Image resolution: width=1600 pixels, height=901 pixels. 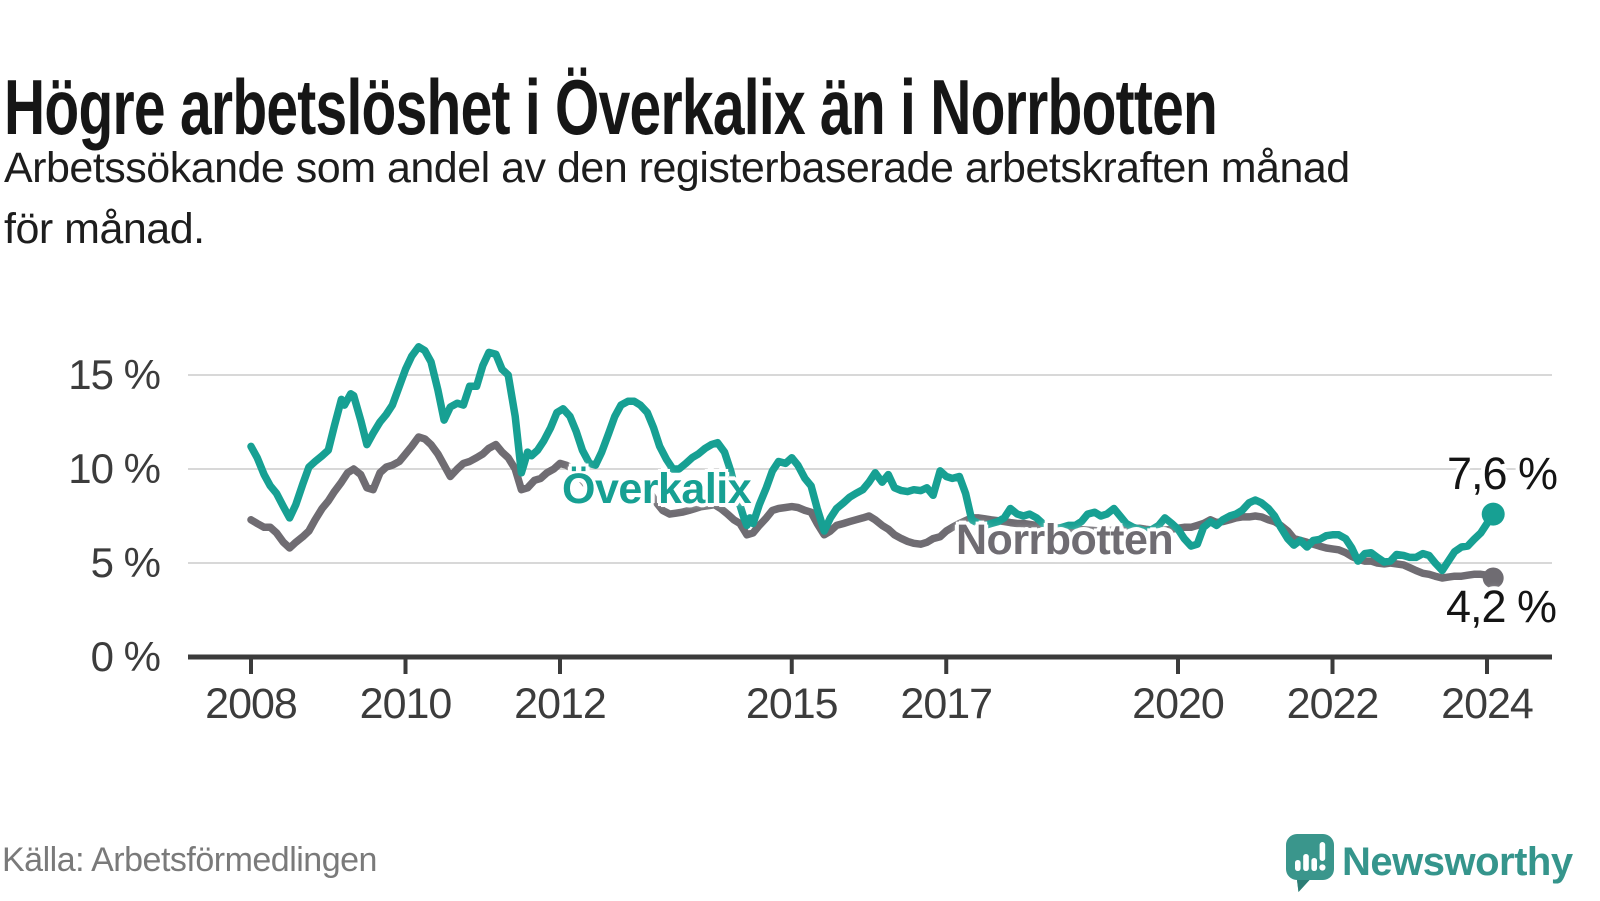 I want to click on series-end-dot-overkalix, so click(x=1493, y=514).